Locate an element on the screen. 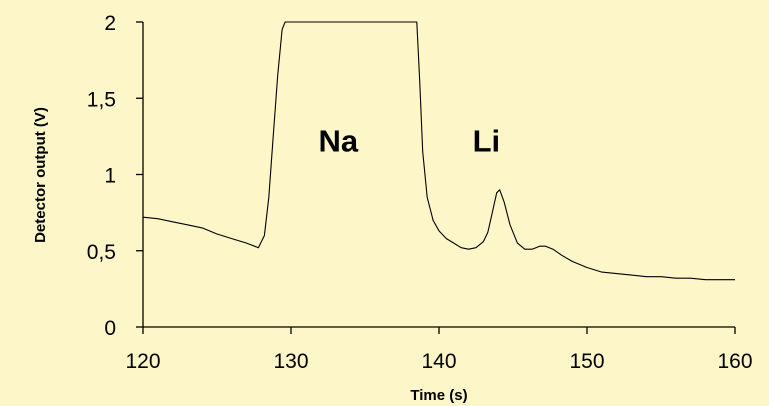  y-tick-label: 1,5 is located at coordinates (101, 99).